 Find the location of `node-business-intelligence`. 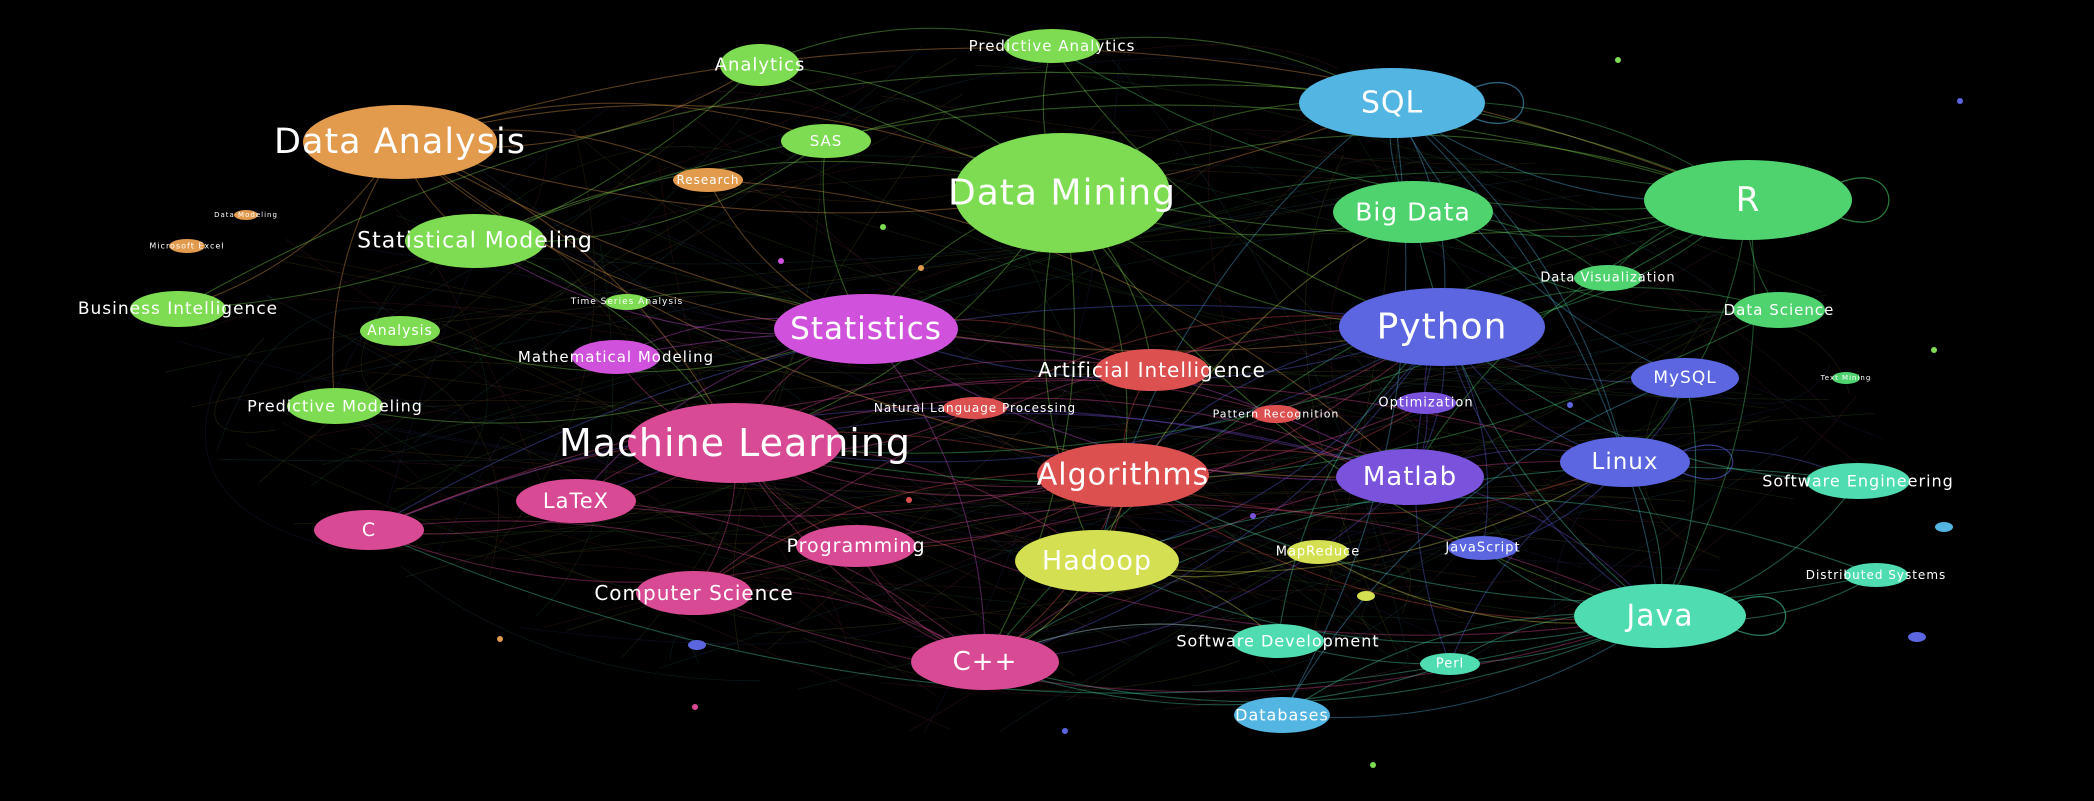

node-business-intelligence is located at coordinates (178, 309).